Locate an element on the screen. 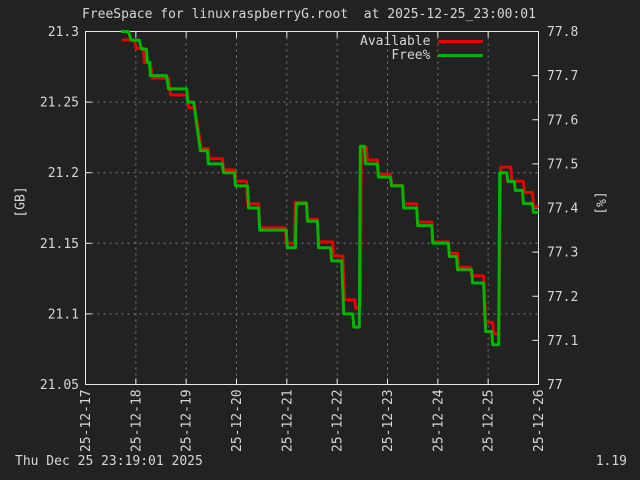 Image resolution: width=640 pixels, height=480 pixels. chart-legend: Available Free% is located at coordinates (422, 48).